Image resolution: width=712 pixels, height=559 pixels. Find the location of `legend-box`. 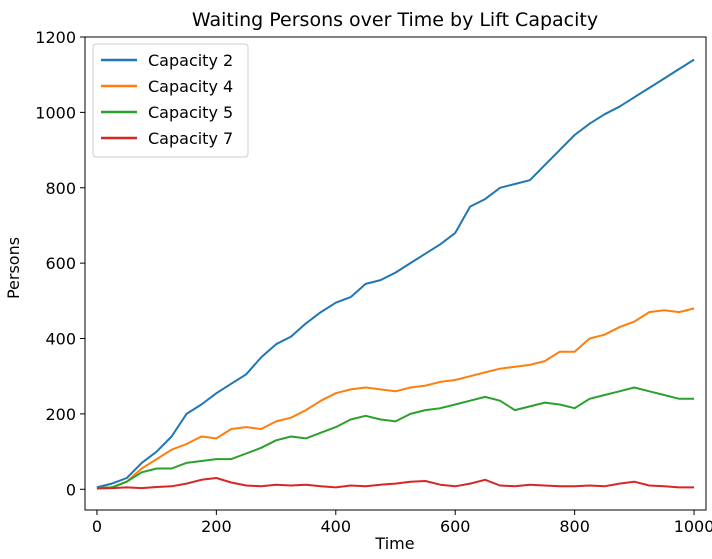

legend-box is located at coordinates (170, 100).